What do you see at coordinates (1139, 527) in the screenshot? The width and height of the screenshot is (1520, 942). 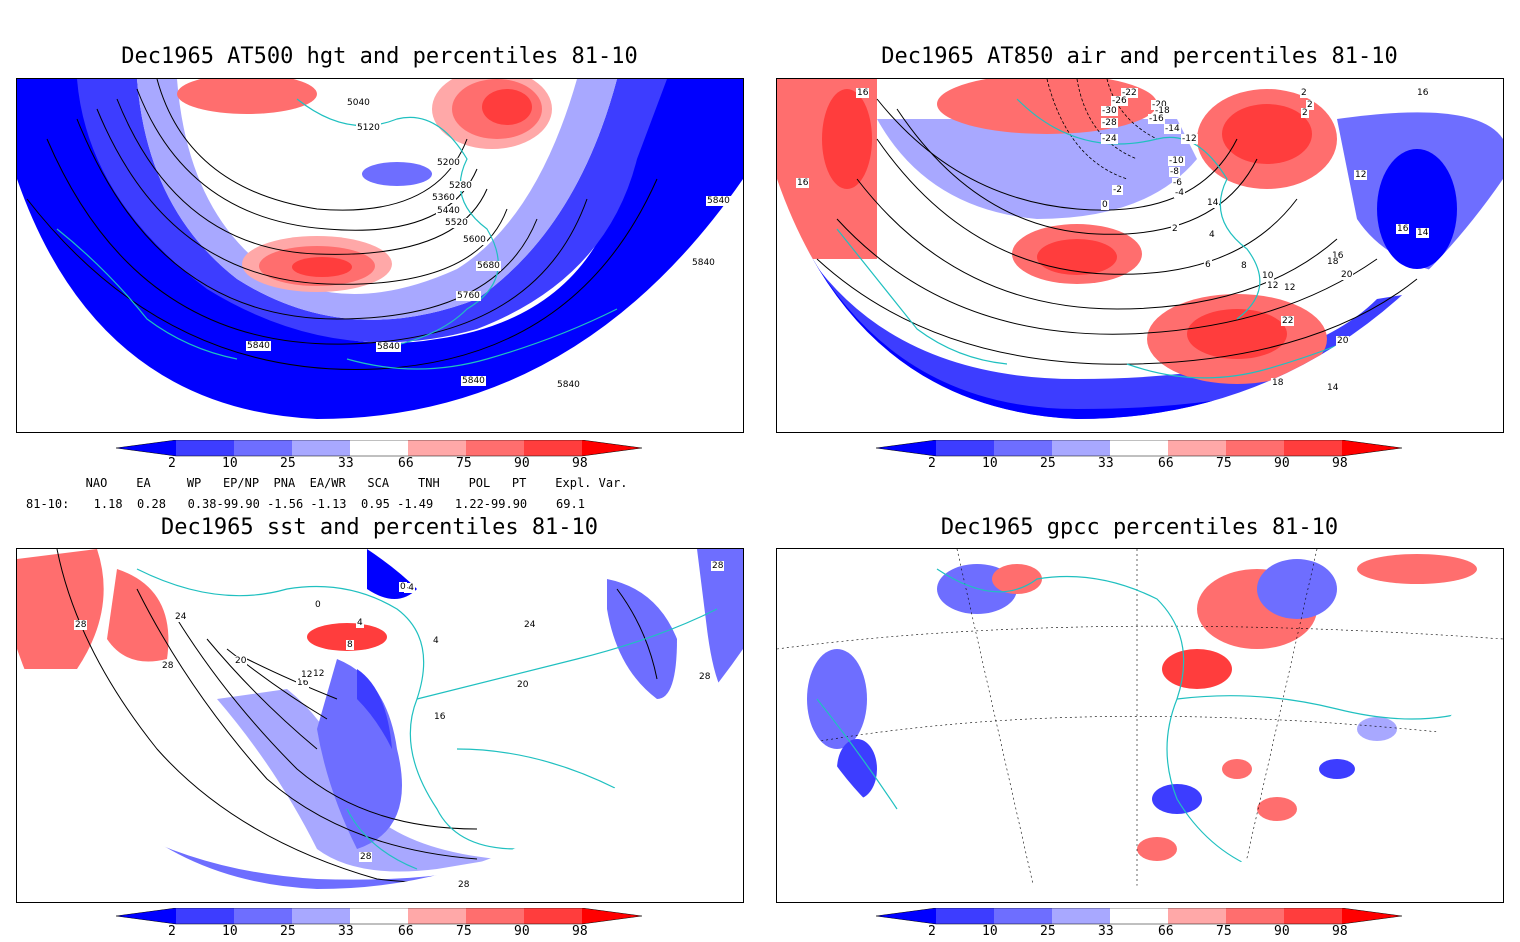 I see `panel-title-gpcc: Dec1965 gpcc percentiles 81-10` at bounding box center [1139, 527].